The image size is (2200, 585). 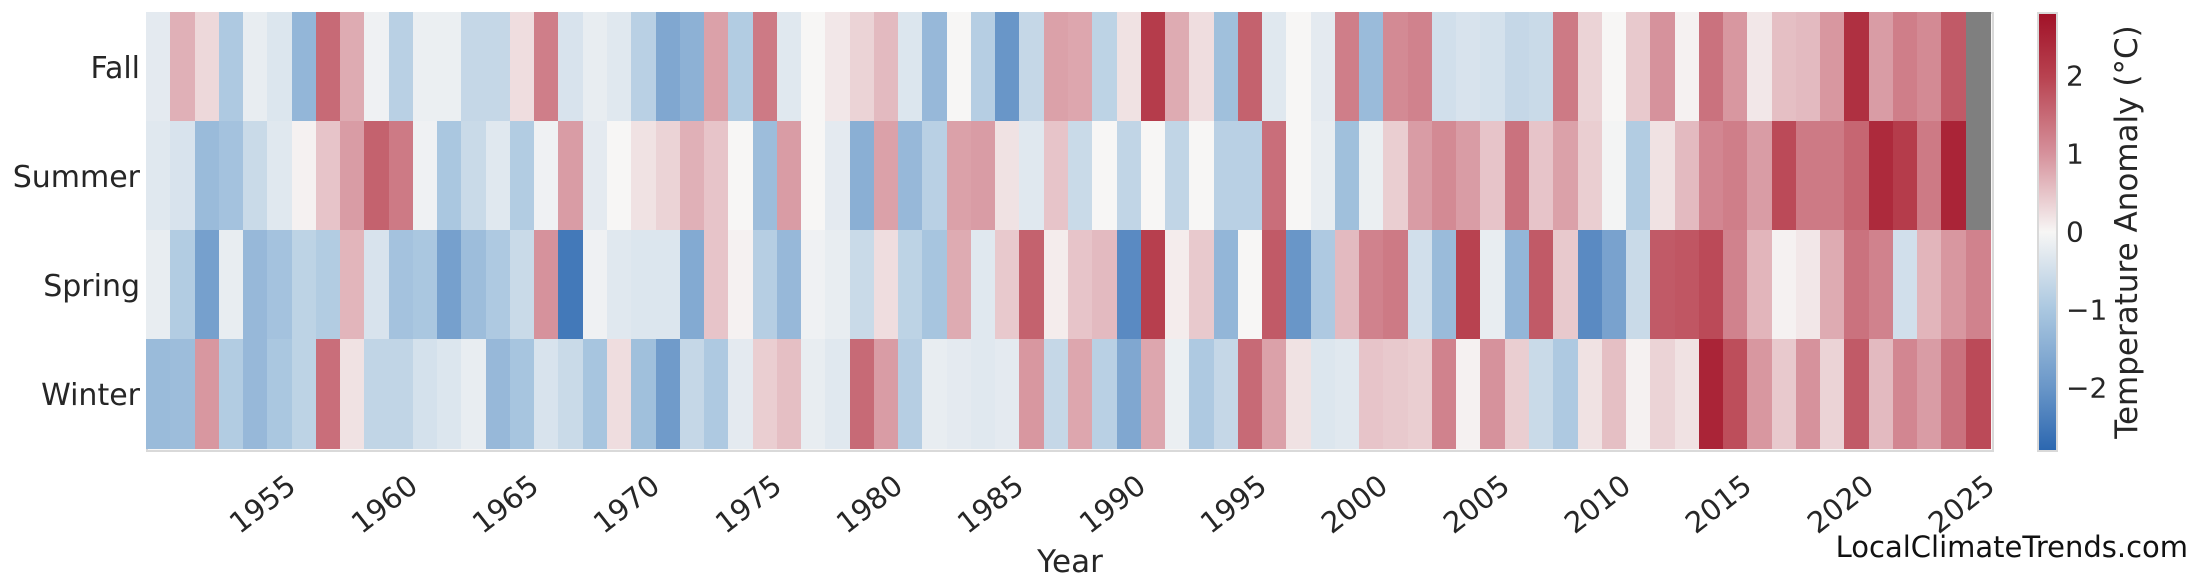 What do you see at coordinates (2075, 154) in the screenshot?
I see `colorbar-tick-label: 1` at bounding box center [2075, 154].